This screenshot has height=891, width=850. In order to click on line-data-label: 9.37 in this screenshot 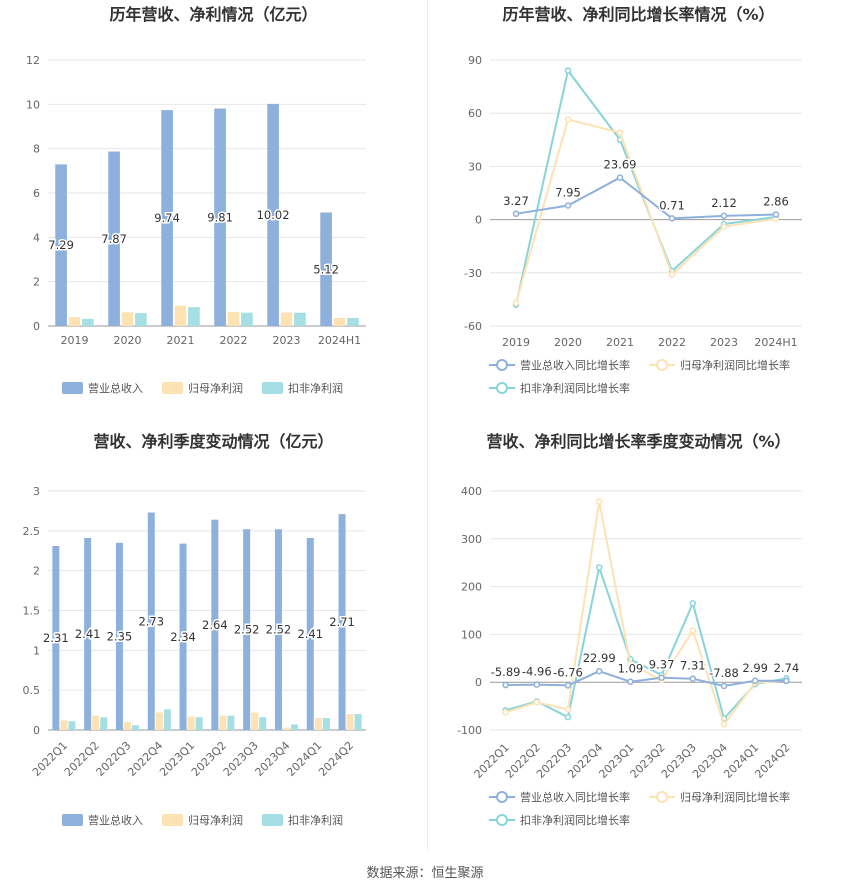, I will do `click(662, 665)`.